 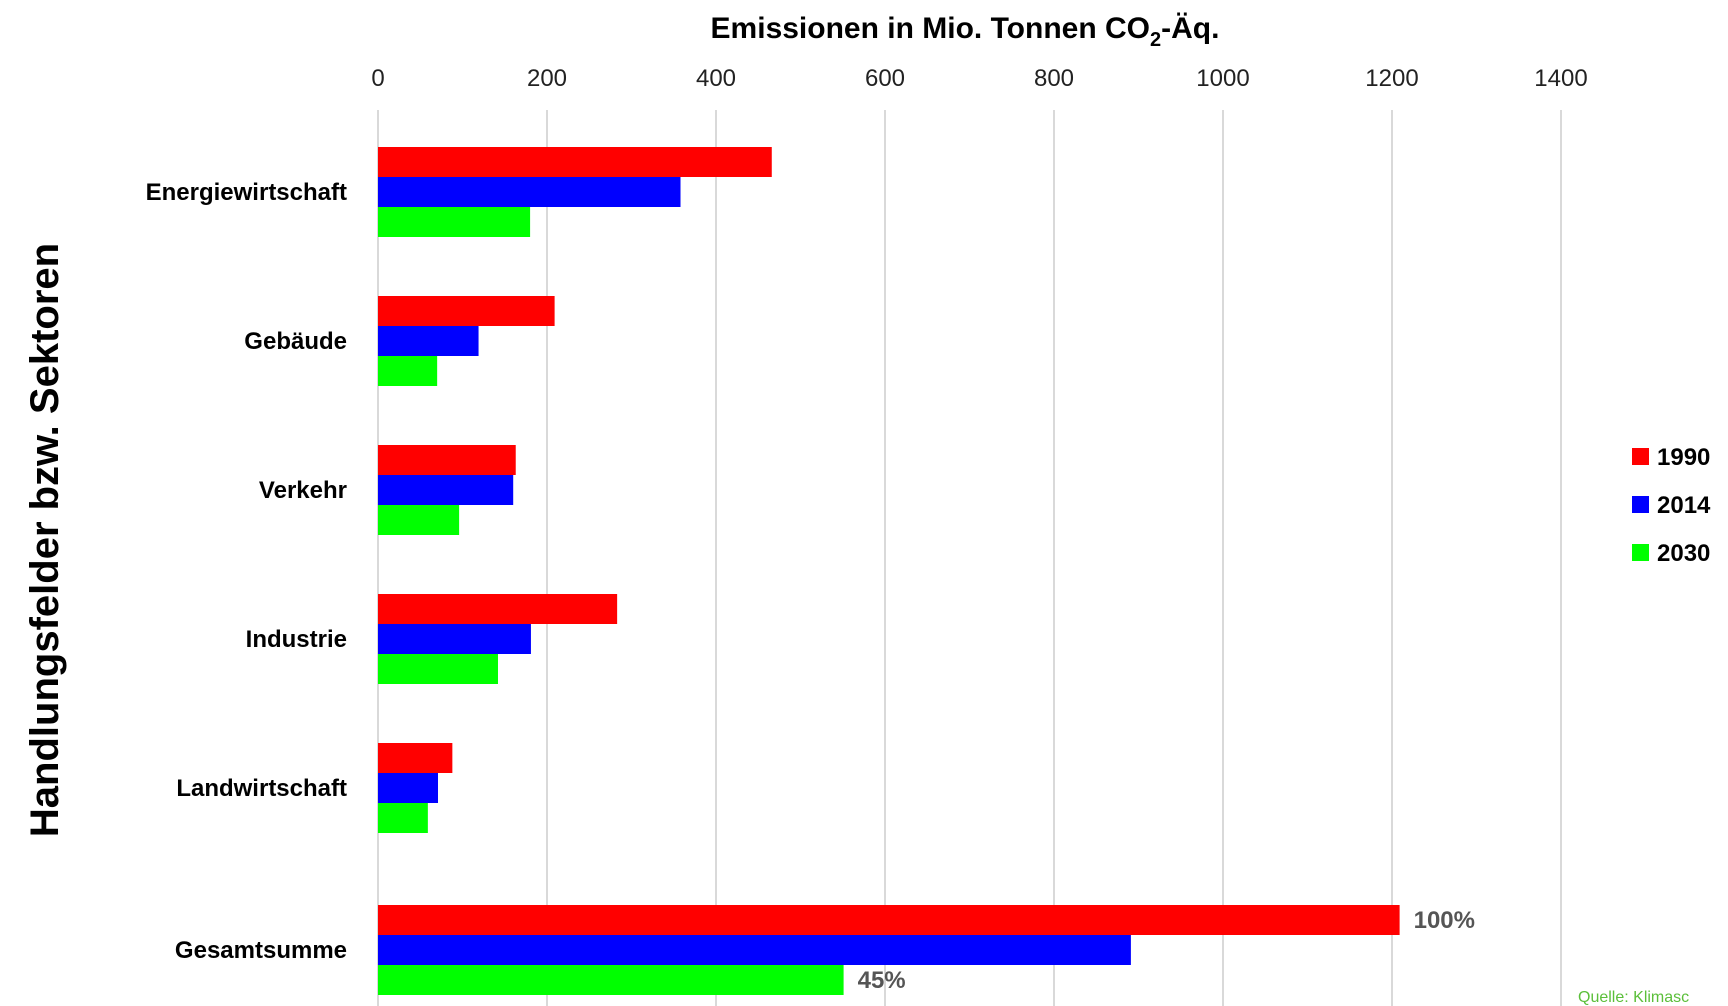 I want to click on x-tick-label: 1200, so click(x=1391, y=78).